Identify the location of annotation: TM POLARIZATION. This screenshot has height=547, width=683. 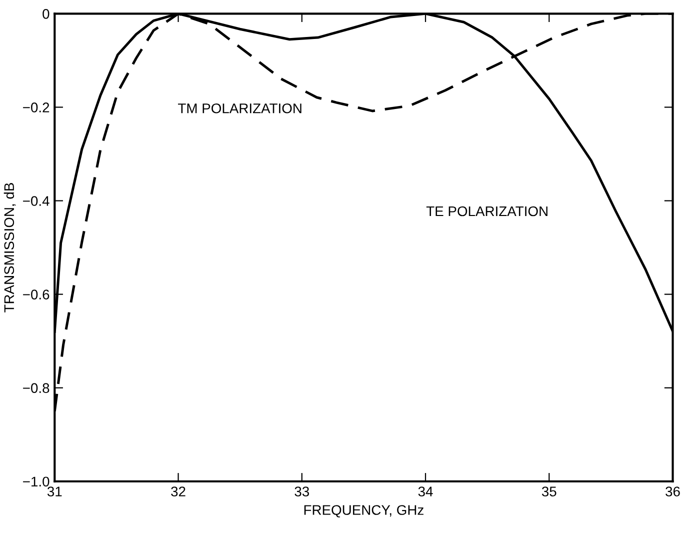
(240, 108).